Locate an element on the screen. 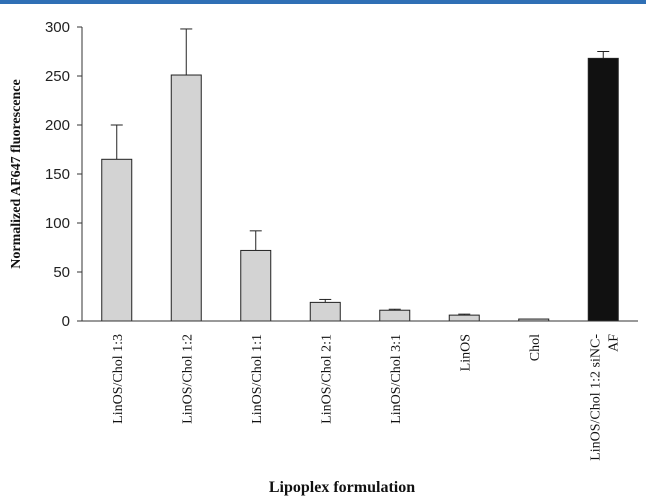  y-tick-label: 150 is located at coordinates (57, 174).